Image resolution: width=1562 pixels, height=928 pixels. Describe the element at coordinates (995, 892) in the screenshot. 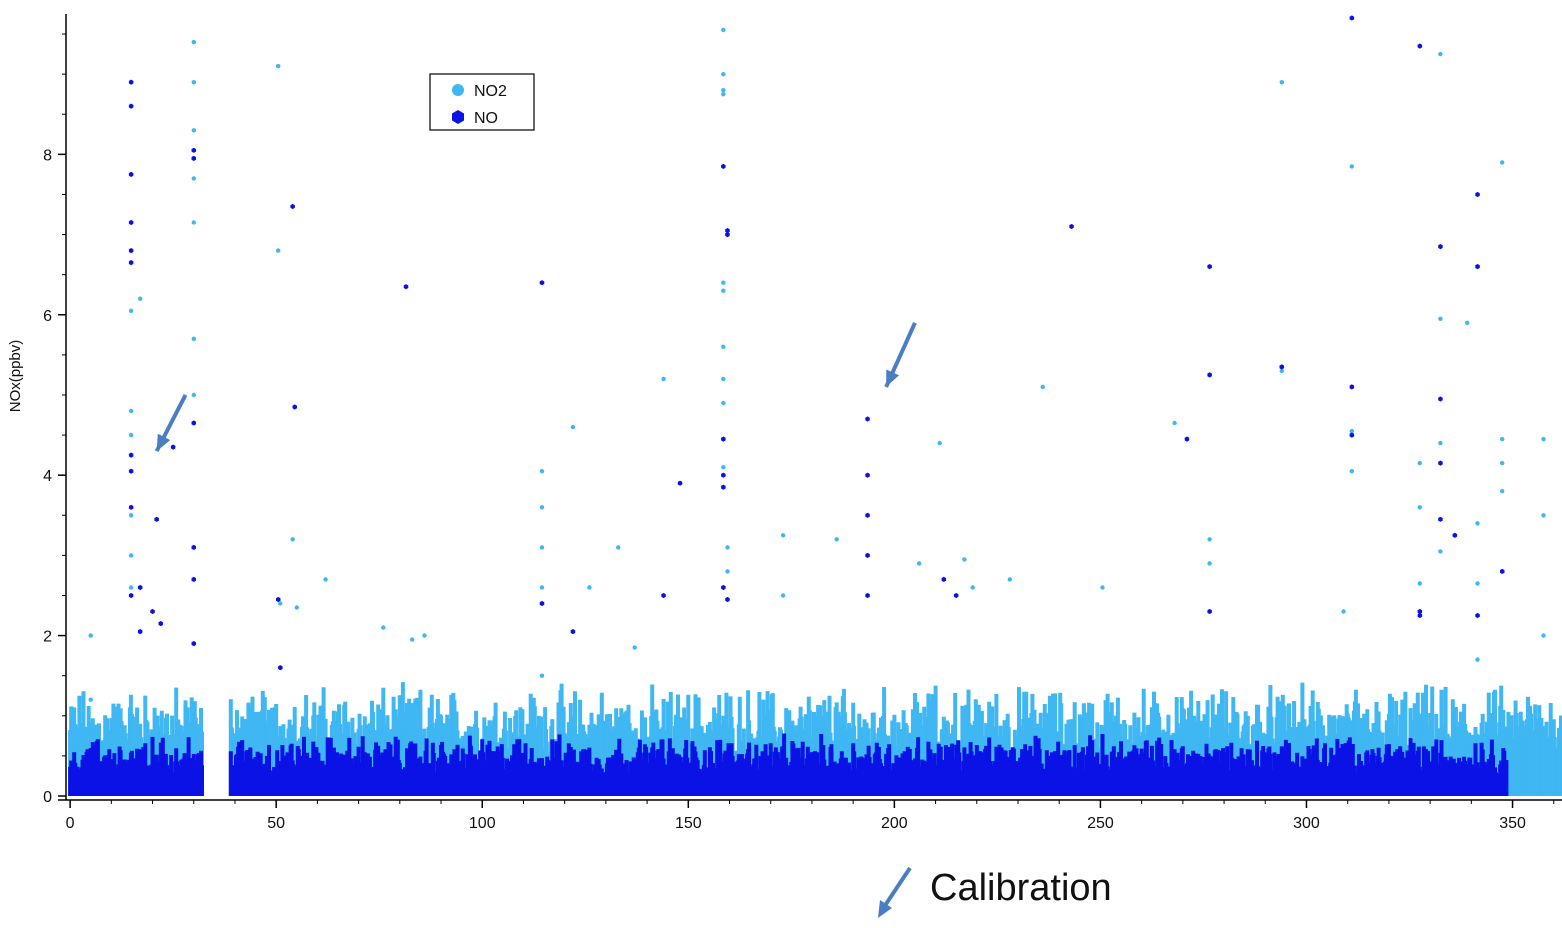

I see `calibration-note: Calibration` at that location.